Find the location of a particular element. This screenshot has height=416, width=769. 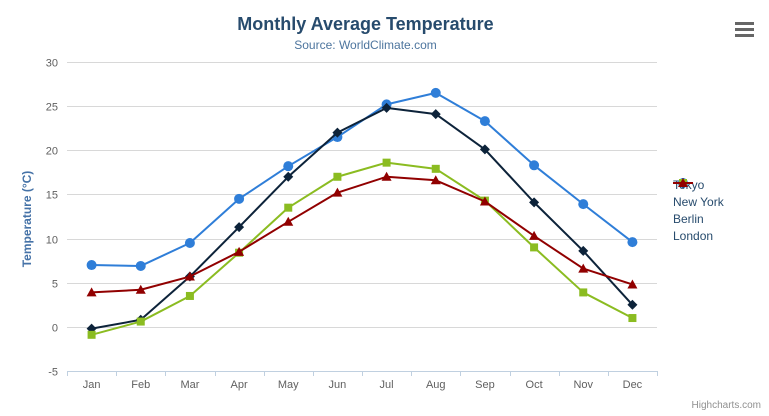

y-tick-label: 0 is located at coordinates (55, 329).